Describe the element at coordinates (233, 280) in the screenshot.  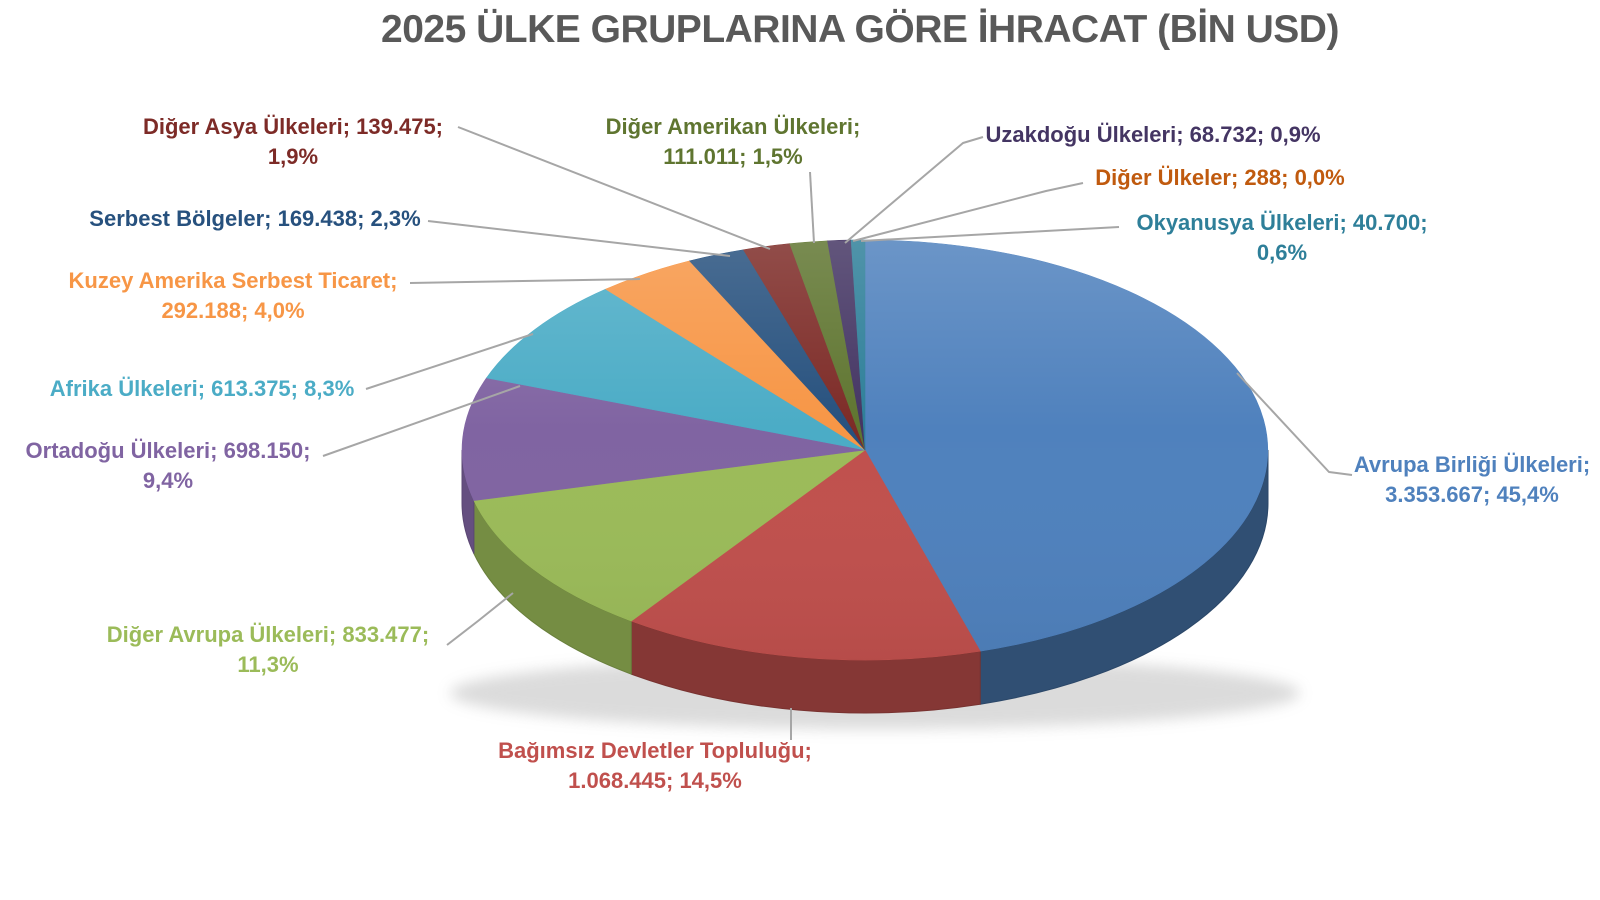
I see `pie-label-line: Kuzey Amerika Serbest Ticaret;` at that location.